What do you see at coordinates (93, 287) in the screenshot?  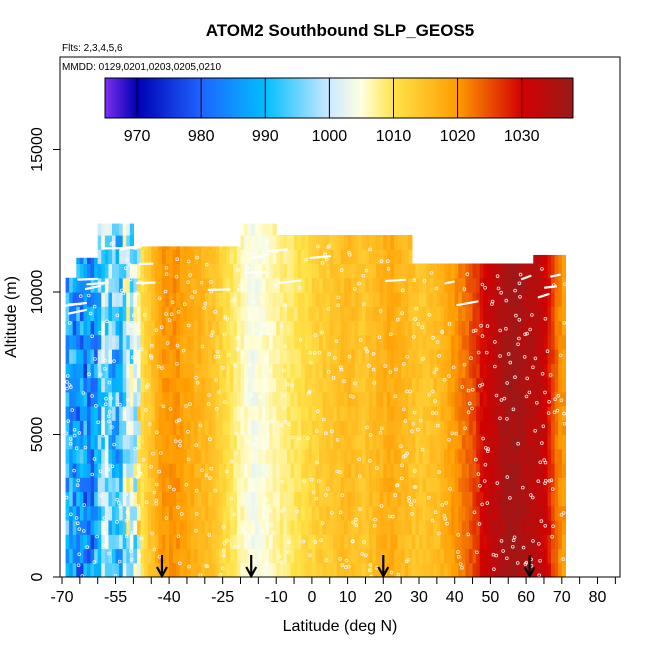 I see `flight-leg-streak` at bounding box center [93, 287].